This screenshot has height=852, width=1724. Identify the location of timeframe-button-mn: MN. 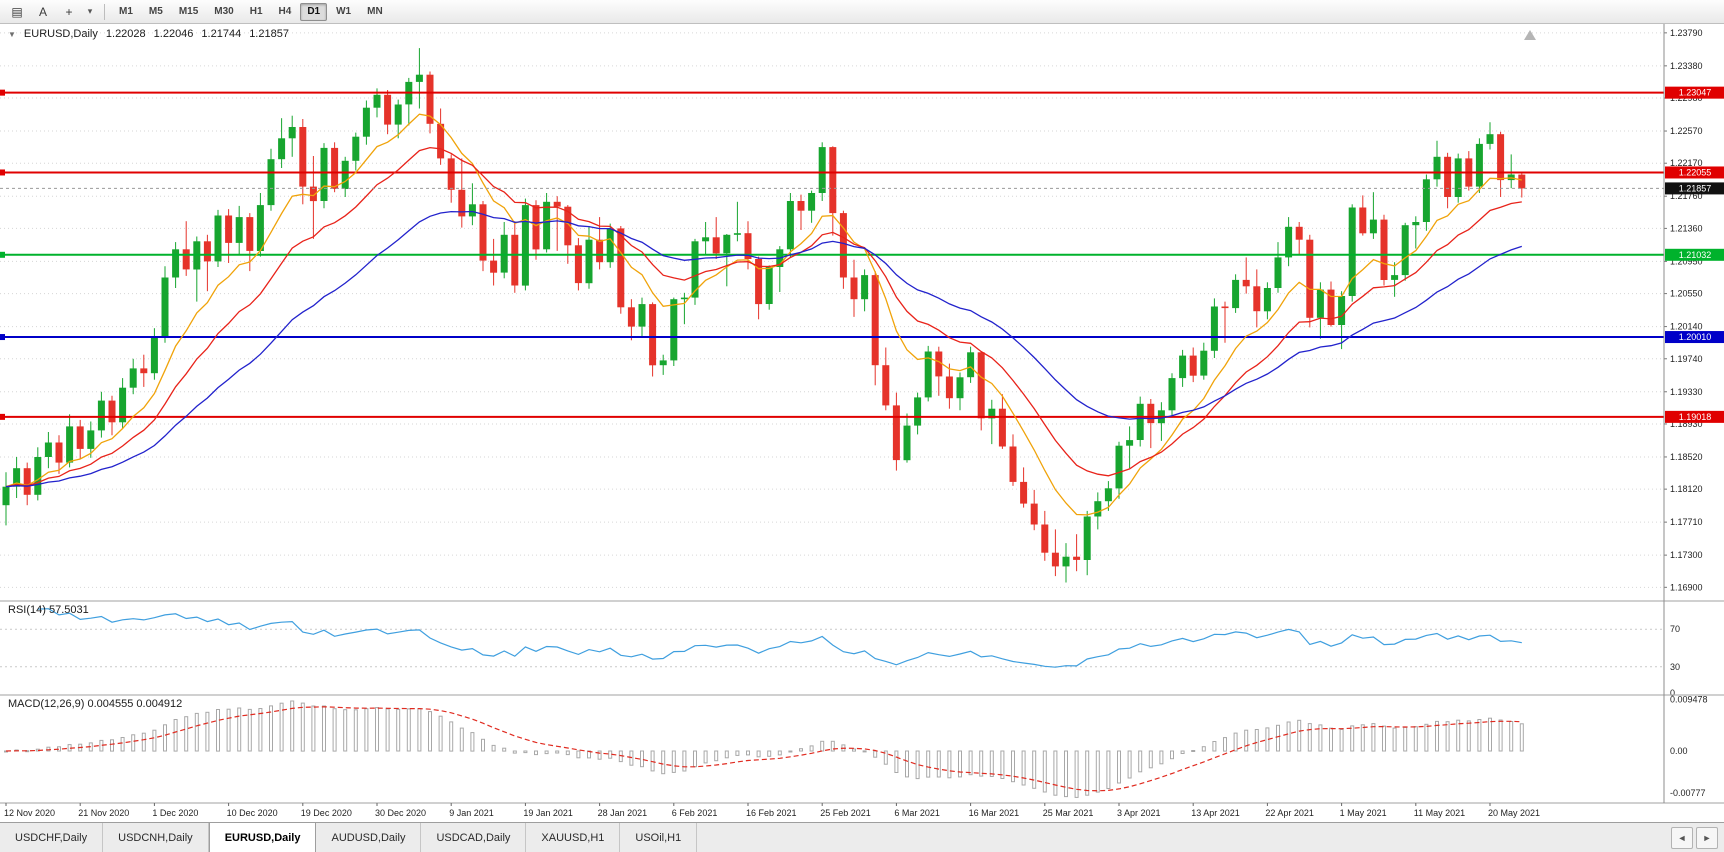
(375, 11).